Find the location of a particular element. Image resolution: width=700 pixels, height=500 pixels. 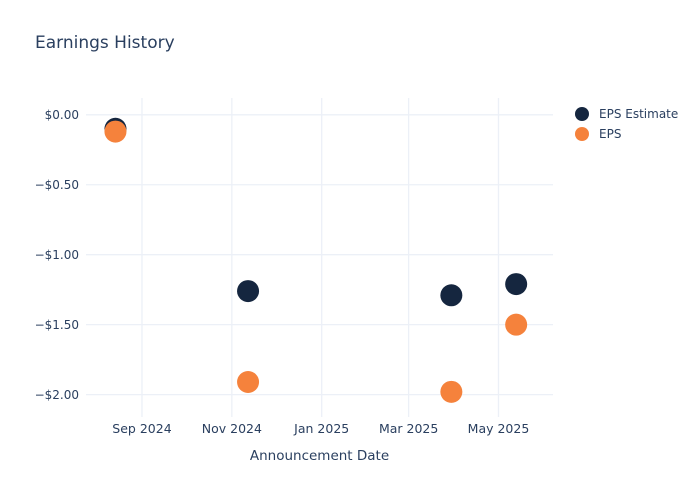

x-tick-label: Mar 2025 is located at coordinates (408, 428).